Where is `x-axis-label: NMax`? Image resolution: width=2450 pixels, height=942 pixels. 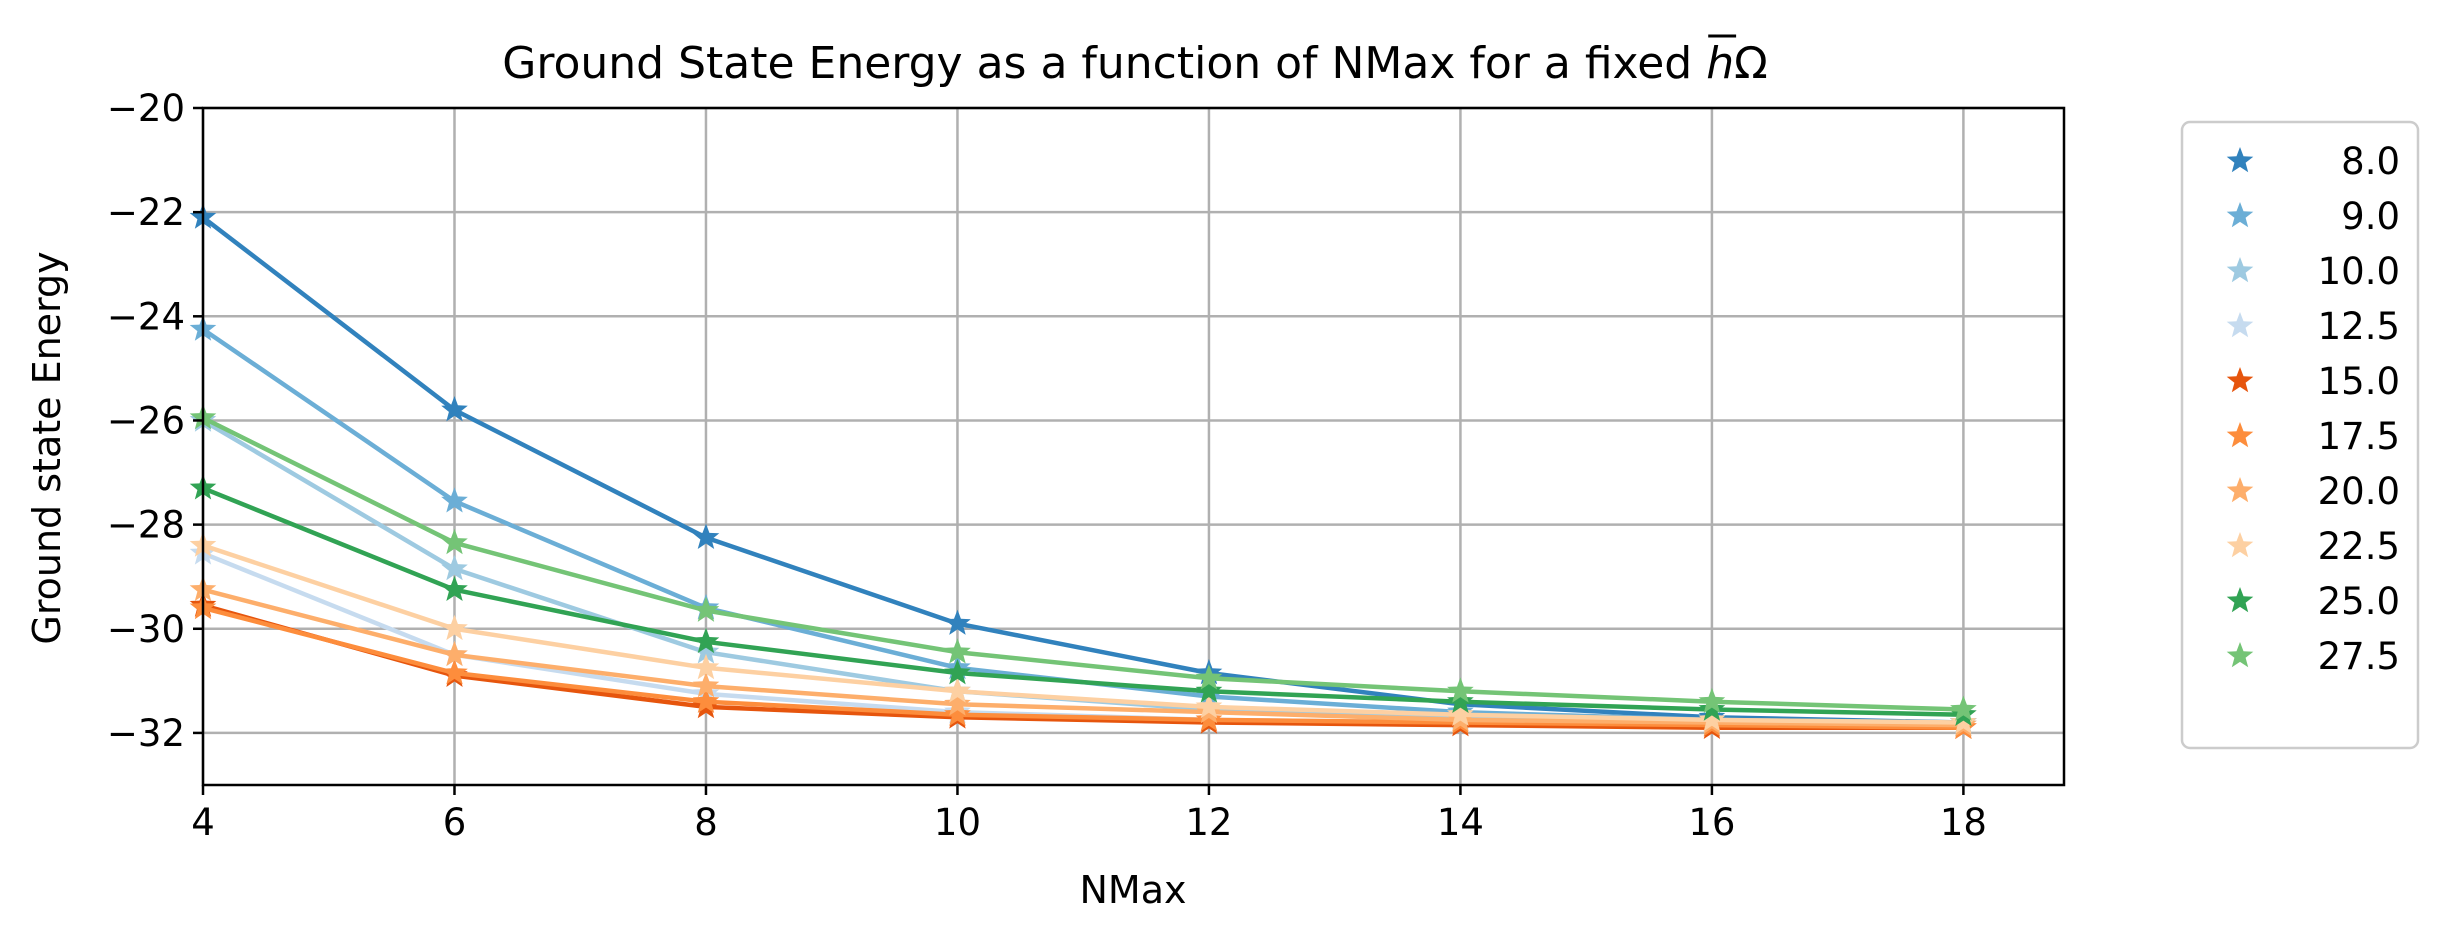
x-axis-label: NMax is located at coordinates (1133, 890).